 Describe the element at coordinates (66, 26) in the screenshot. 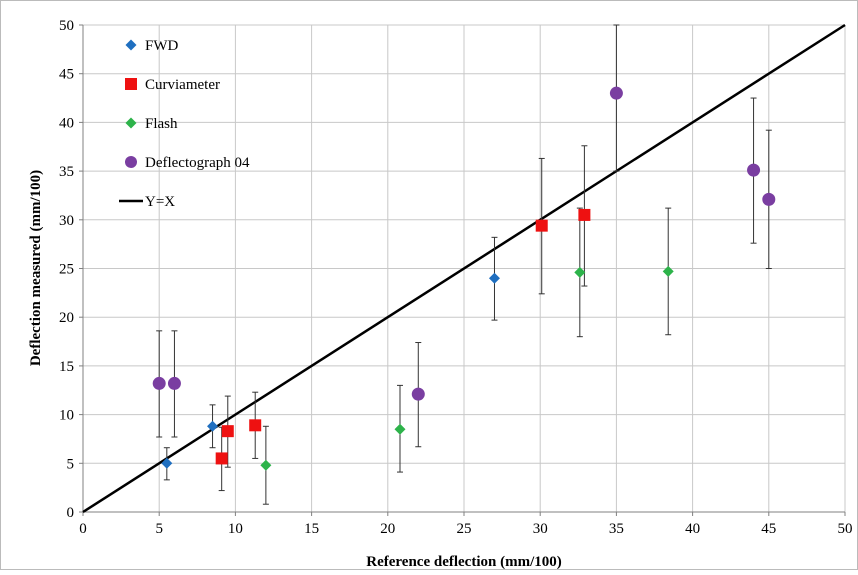

I see `y-tick-label: 50` at that location.